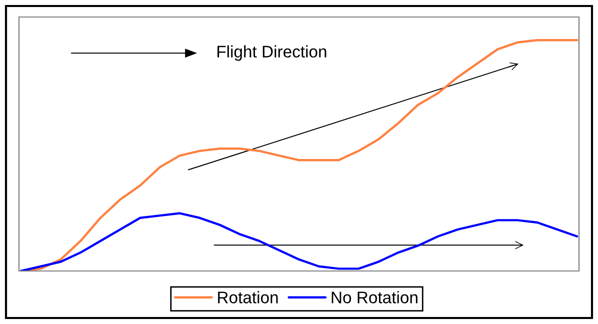  What do you see at coordinates (375, 297) in the screenshot?
I see `legend-label: No Rotation` at bounding box center [375, 297].